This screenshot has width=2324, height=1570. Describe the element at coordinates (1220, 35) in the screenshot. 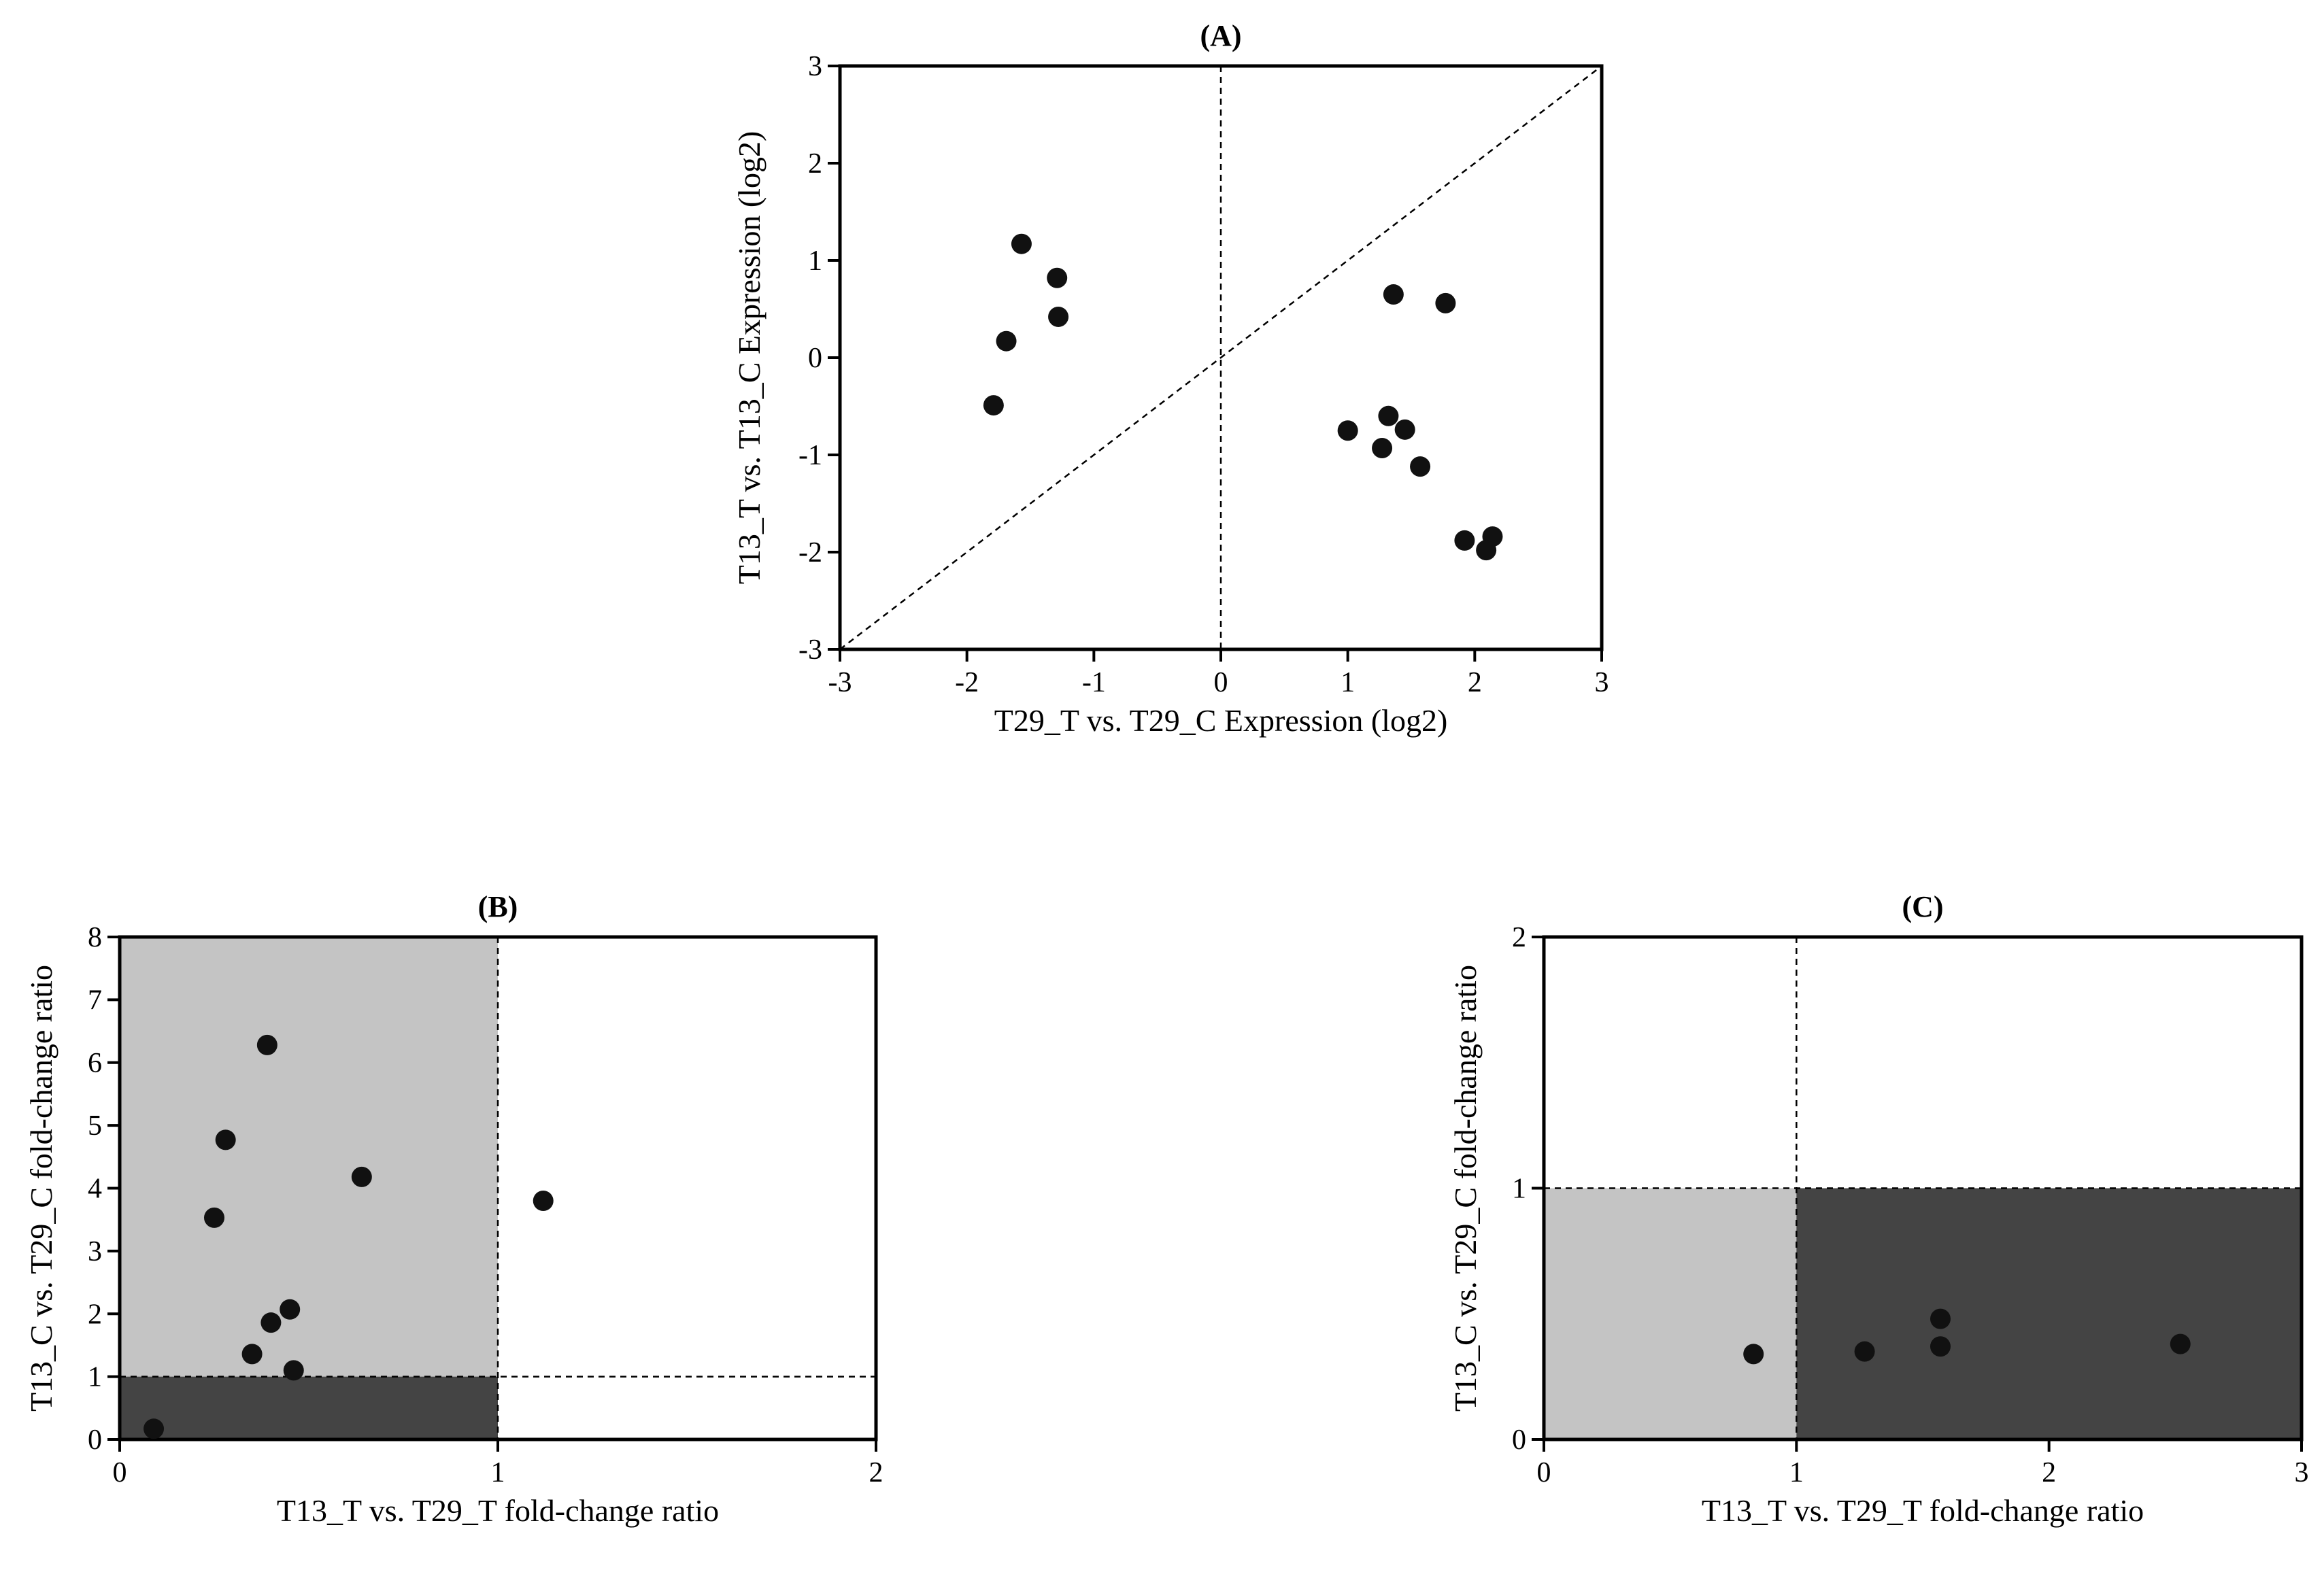

I see `panel-a-title: (A)` at that location.